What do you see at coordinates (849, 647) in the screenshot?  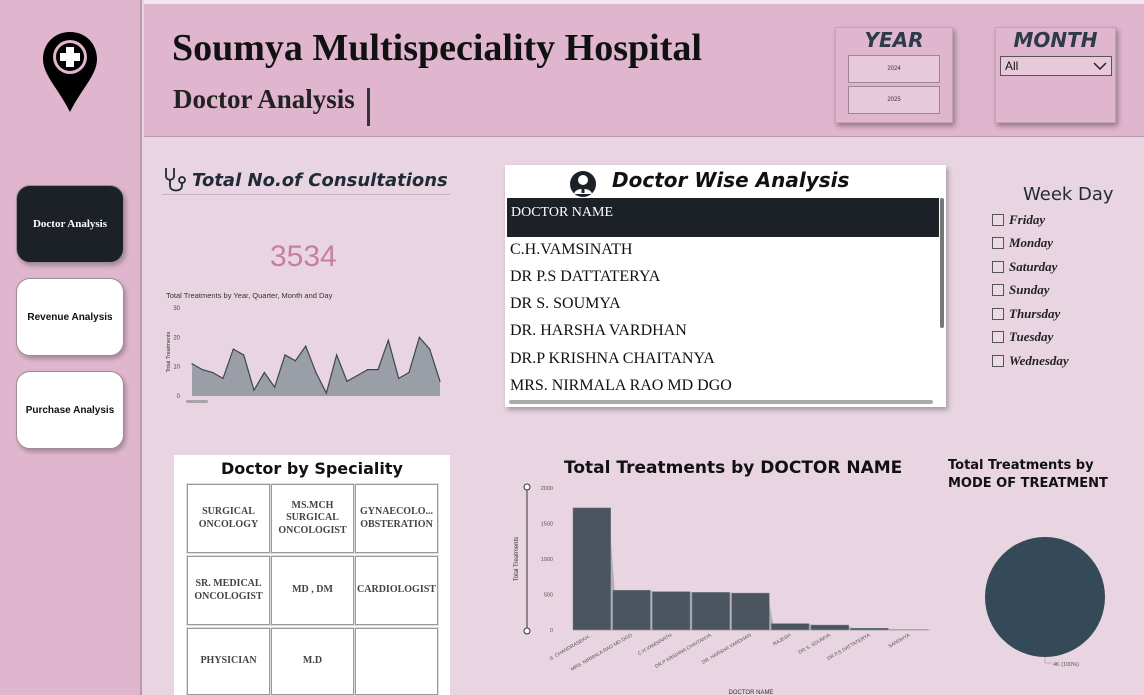 I see `x-tick-label: DR P.S DATTATERYA` at bounding box center [849, 647].